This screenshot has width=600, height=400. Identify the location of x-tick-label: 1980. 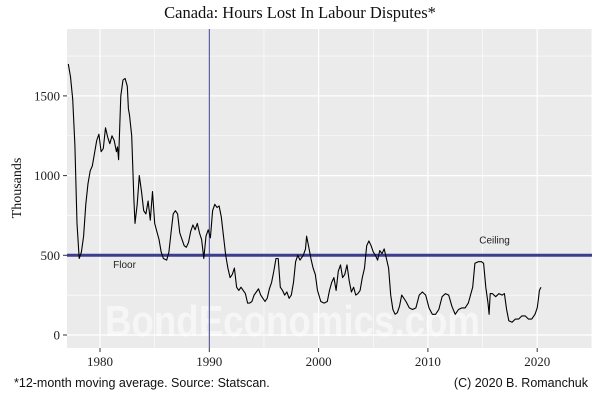
(100, 361).